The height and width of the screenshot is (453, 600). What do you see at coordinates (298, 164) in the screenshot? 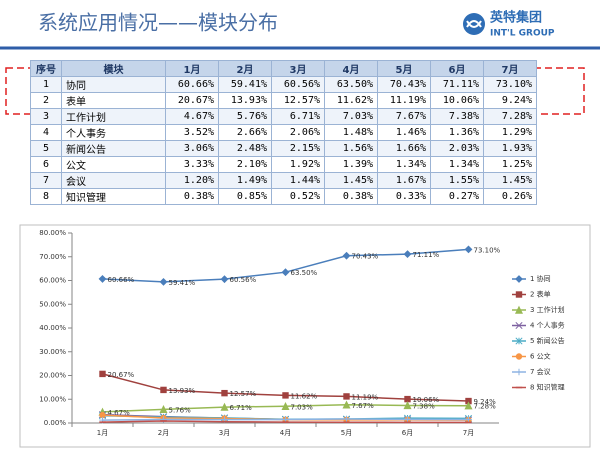
I see `table-cell: 1.92%` at bounding box center [298, 164].